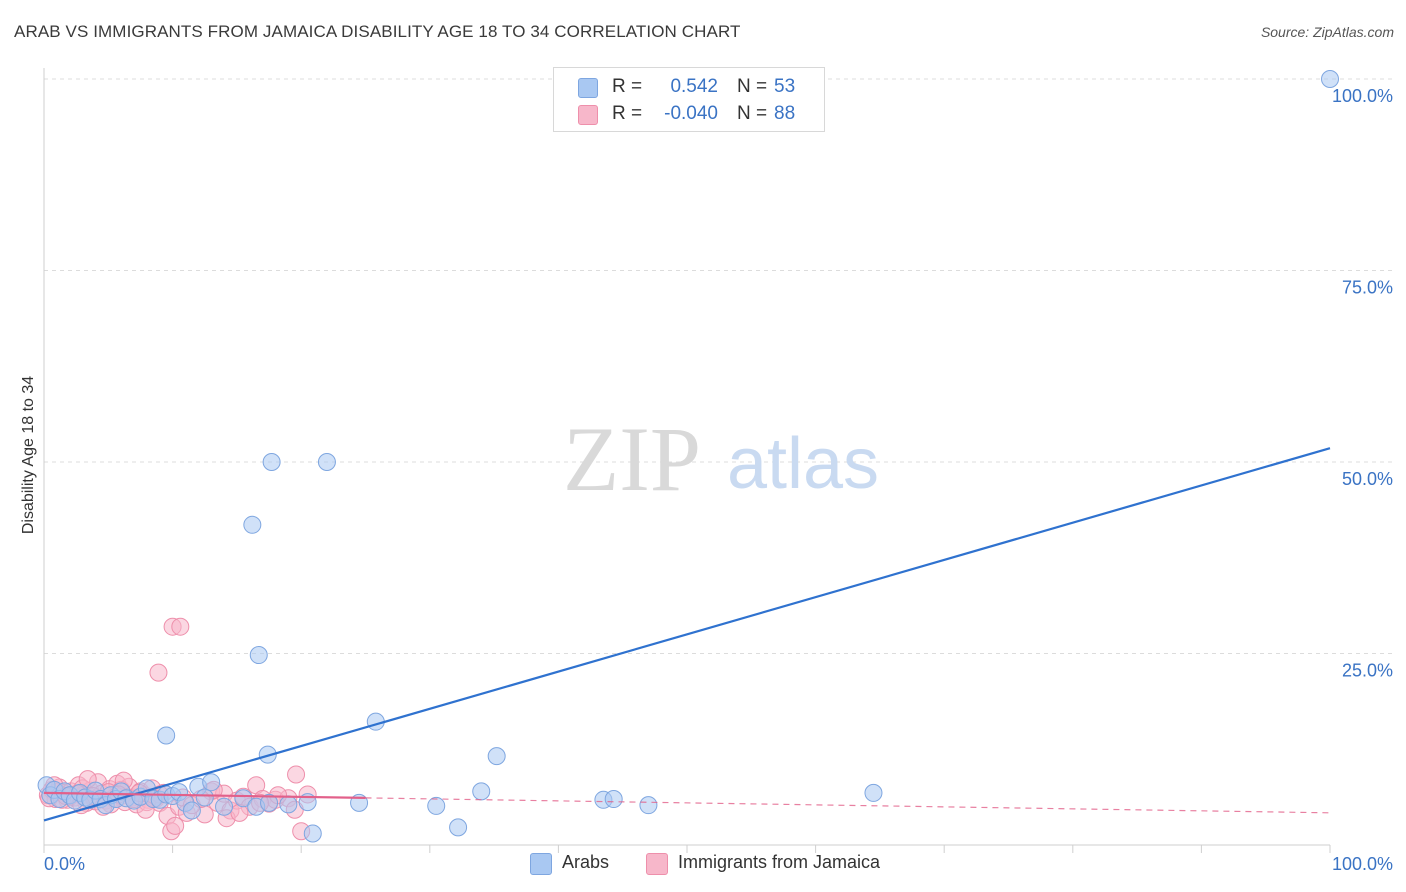 The height and width of the screenshot is (892, 1406). I want to click on legend-r-value: -0.040, so click(691, 113).